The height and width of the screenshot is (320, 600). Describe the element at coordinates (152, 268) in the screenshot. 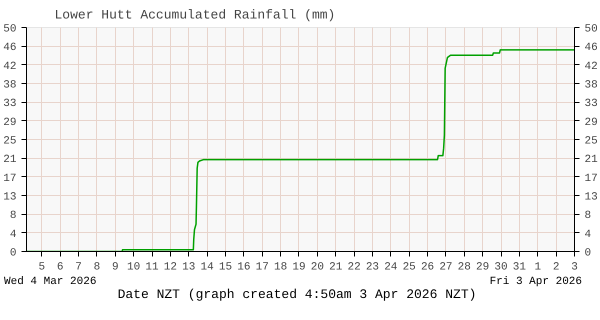

I see `x-tick-label: 11` at that location.